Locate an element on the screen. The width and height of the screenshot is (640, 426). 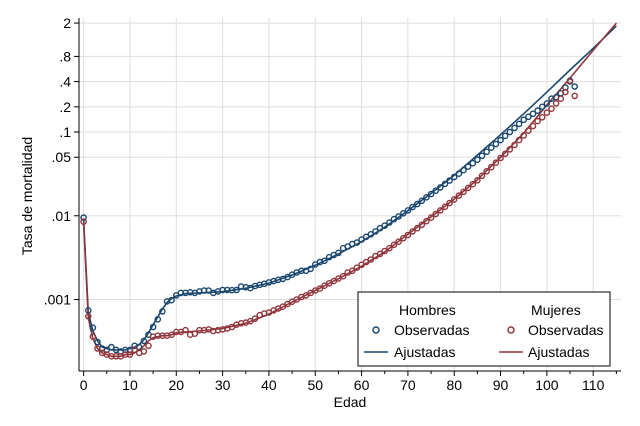
y-tick-label: .8 is located at coordinates (65, 56).